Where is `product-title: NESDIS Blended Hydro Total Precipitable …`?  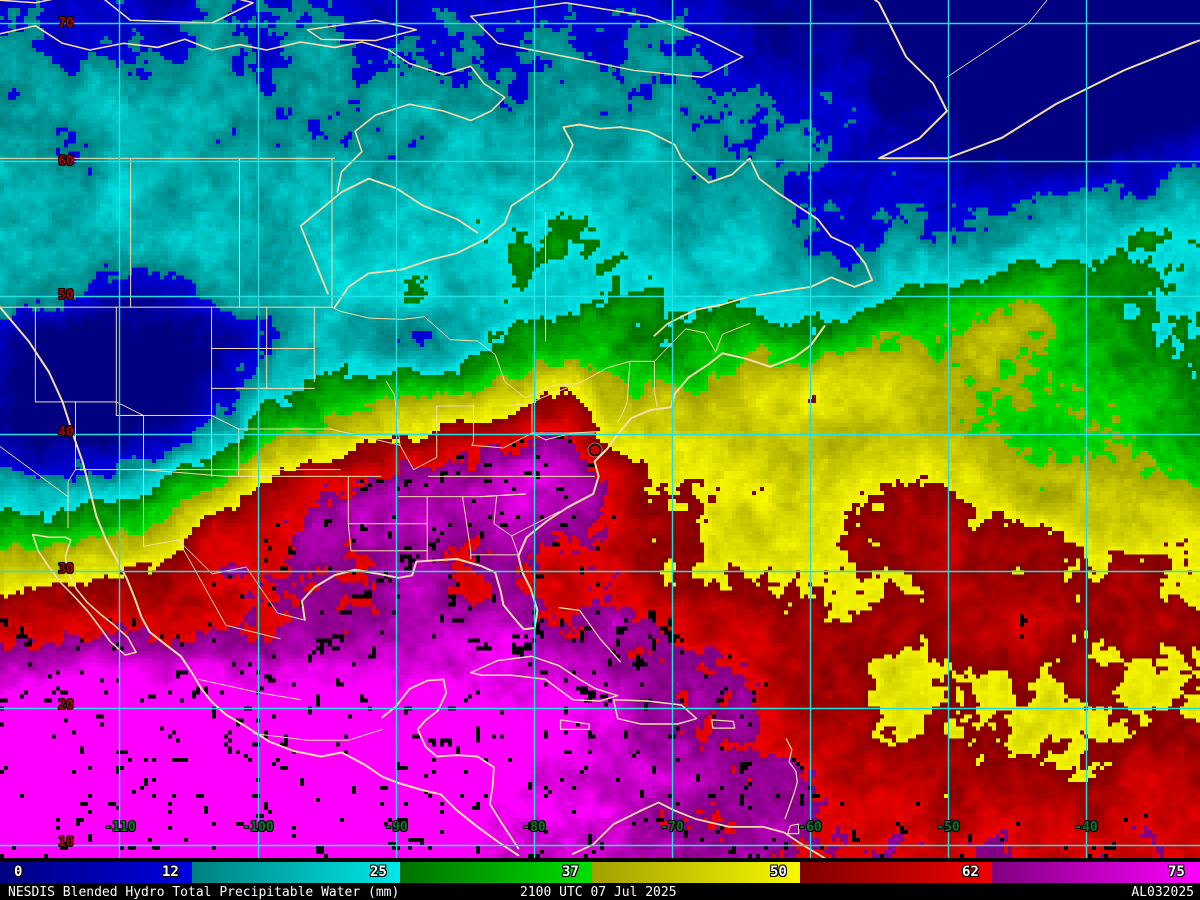 product-title: NESDIS Blended Hydro Total Precipitable … is located at coordinates (204, 892).